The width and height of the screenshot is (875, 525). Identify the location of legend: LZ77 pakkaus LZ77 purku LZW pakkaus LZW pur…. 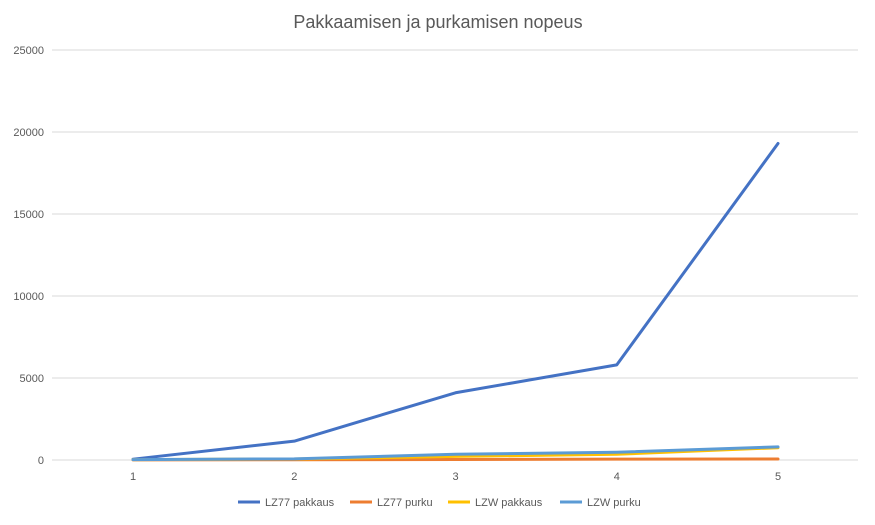
(439, 503).